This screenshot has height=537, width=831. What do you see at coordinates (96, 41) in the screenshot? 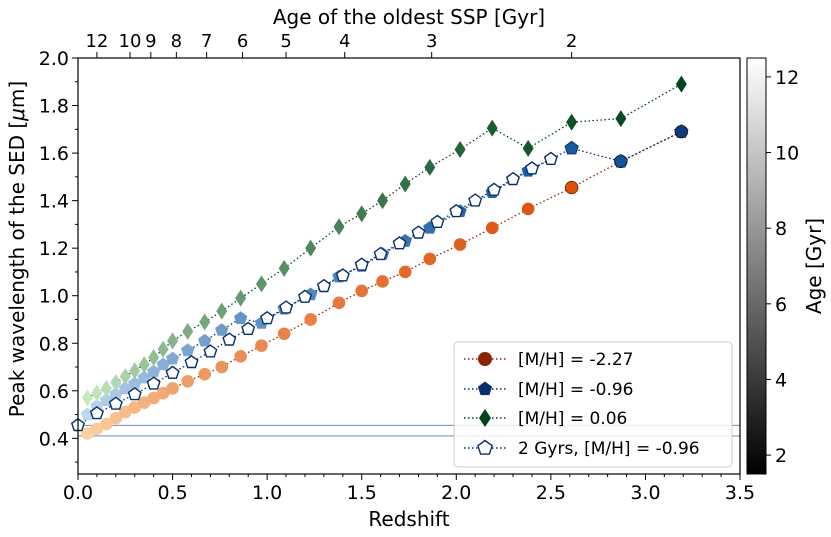
I see `top-tick-label: 12` at bounding box center [96, 41].